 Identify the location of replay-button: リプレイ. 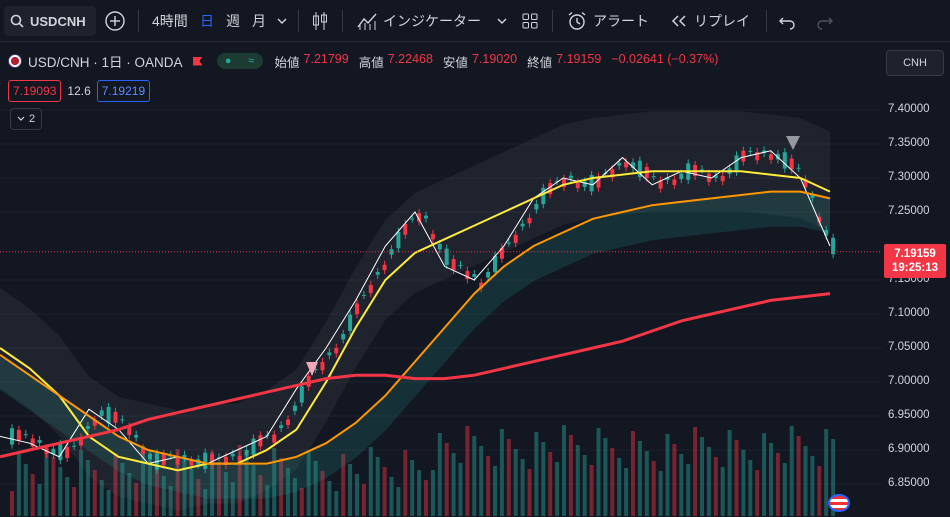
(710, 21).